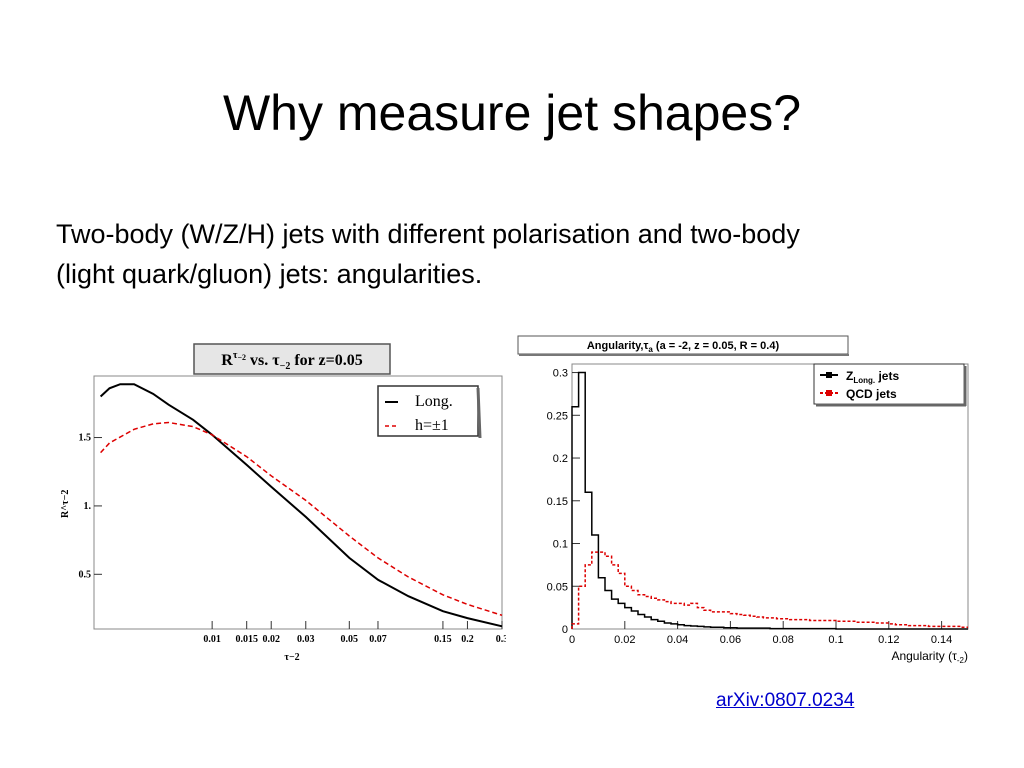  I want to click on left-x-tick-label: 0.015, so click(246, 639).